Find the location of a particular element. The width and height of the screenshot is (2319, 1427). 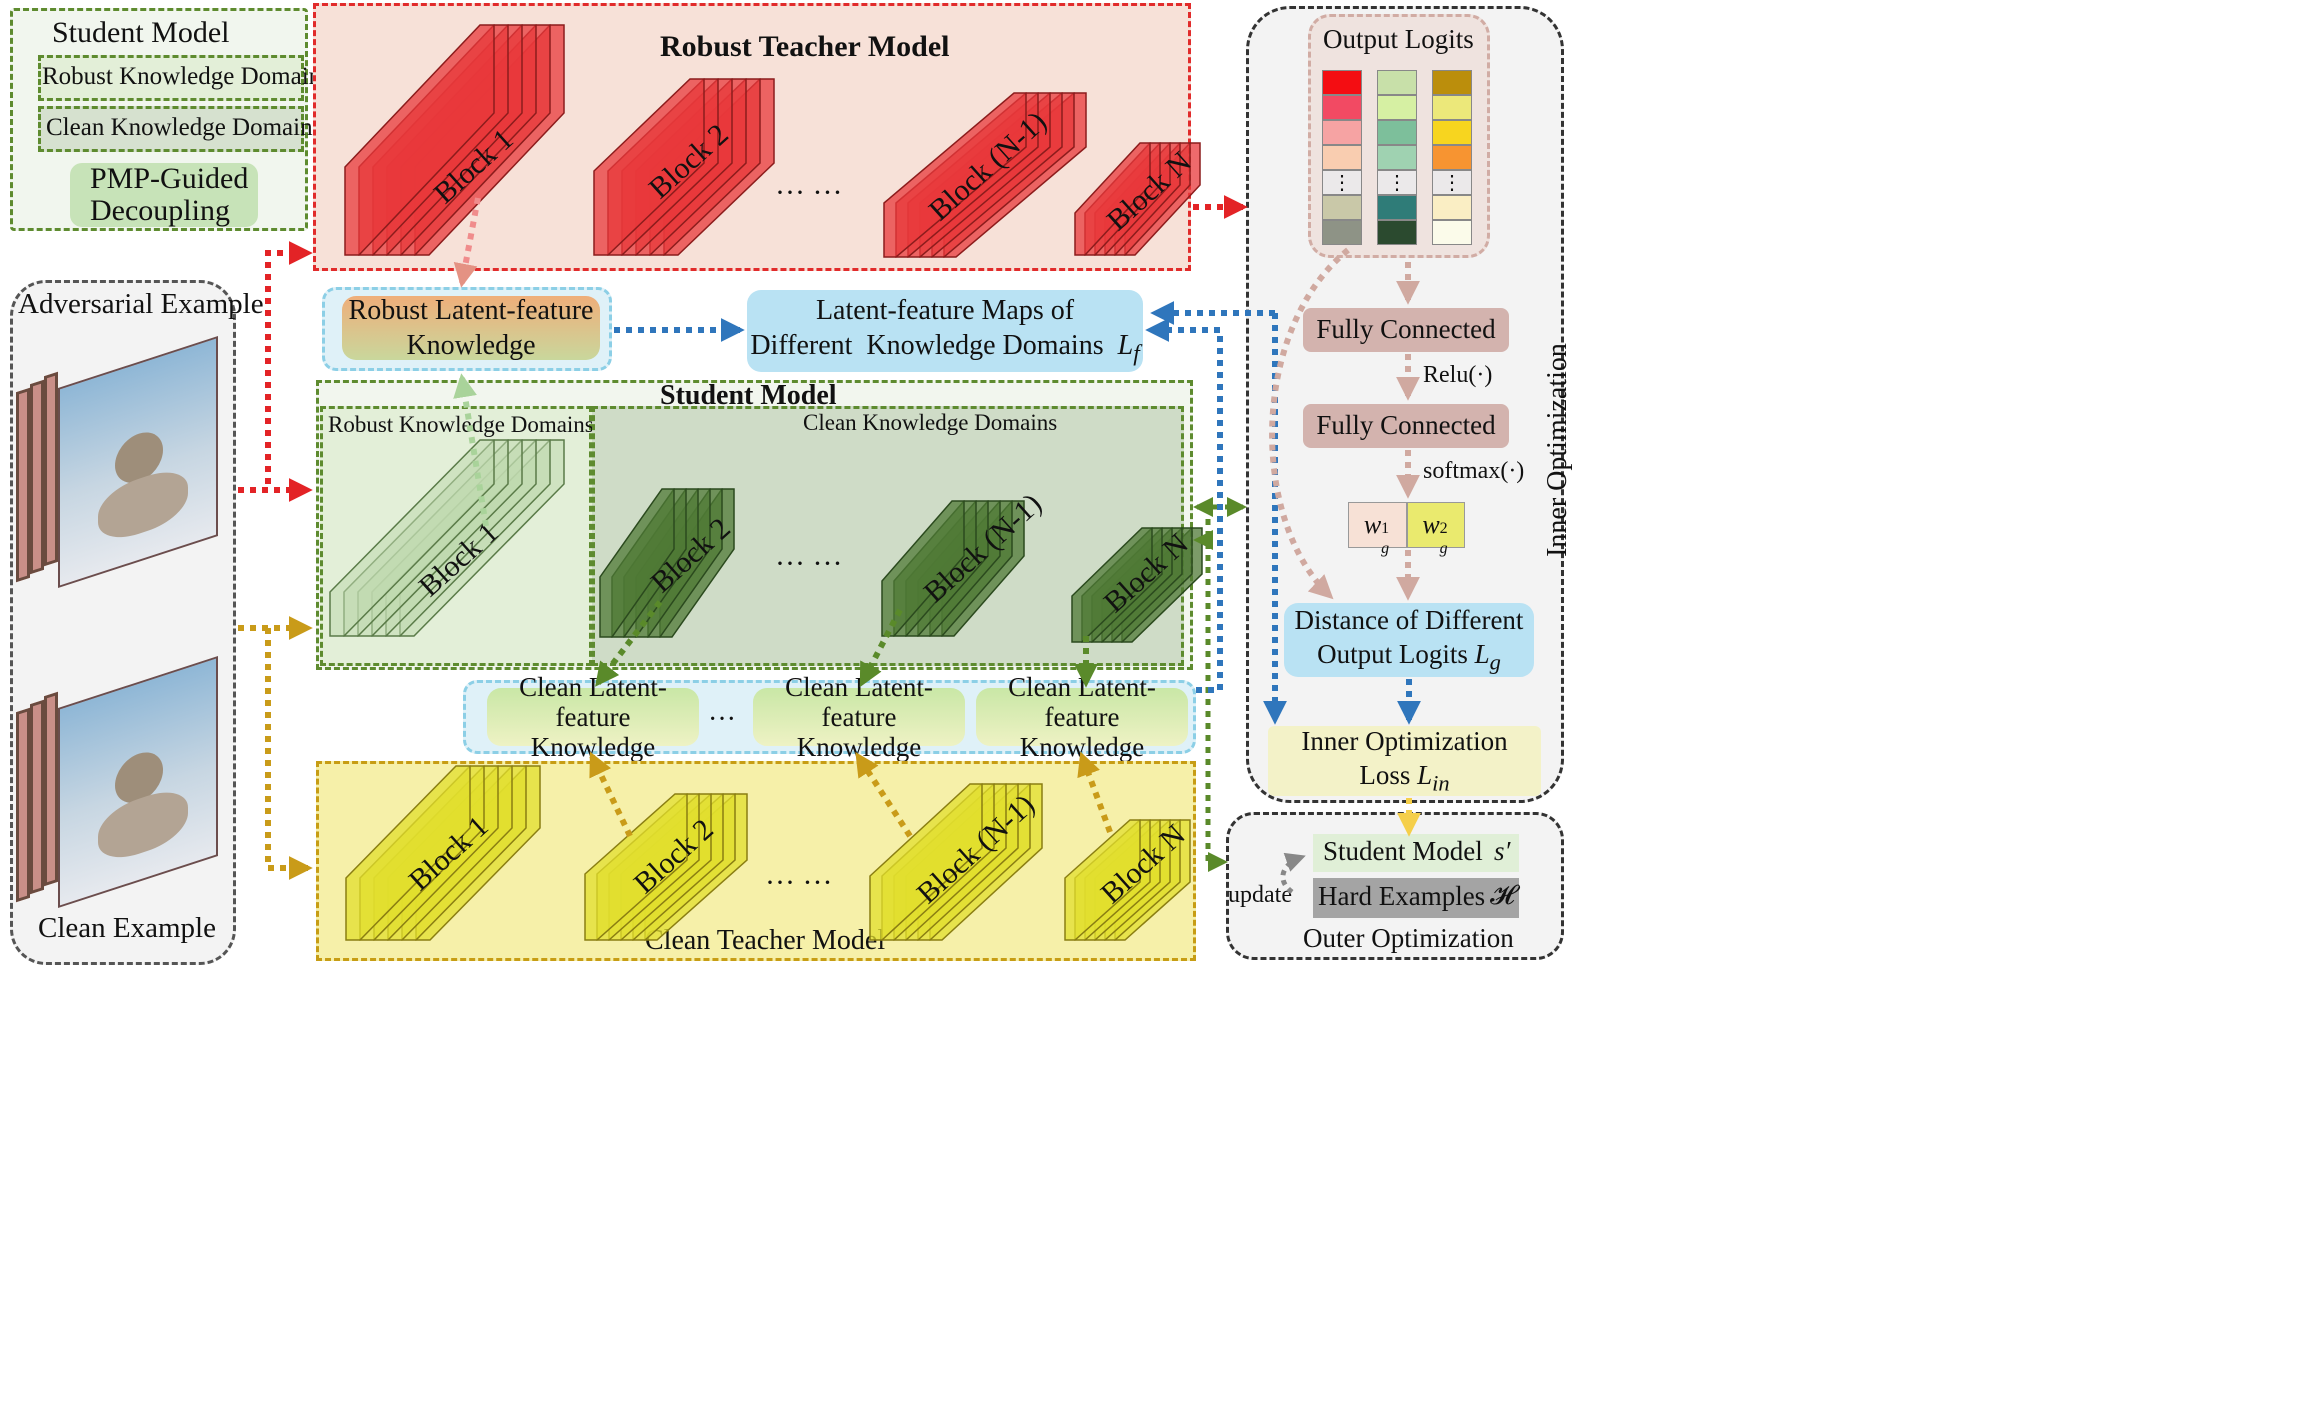

outer-student-symbol: s′ is located at coordinates (1502, 851).